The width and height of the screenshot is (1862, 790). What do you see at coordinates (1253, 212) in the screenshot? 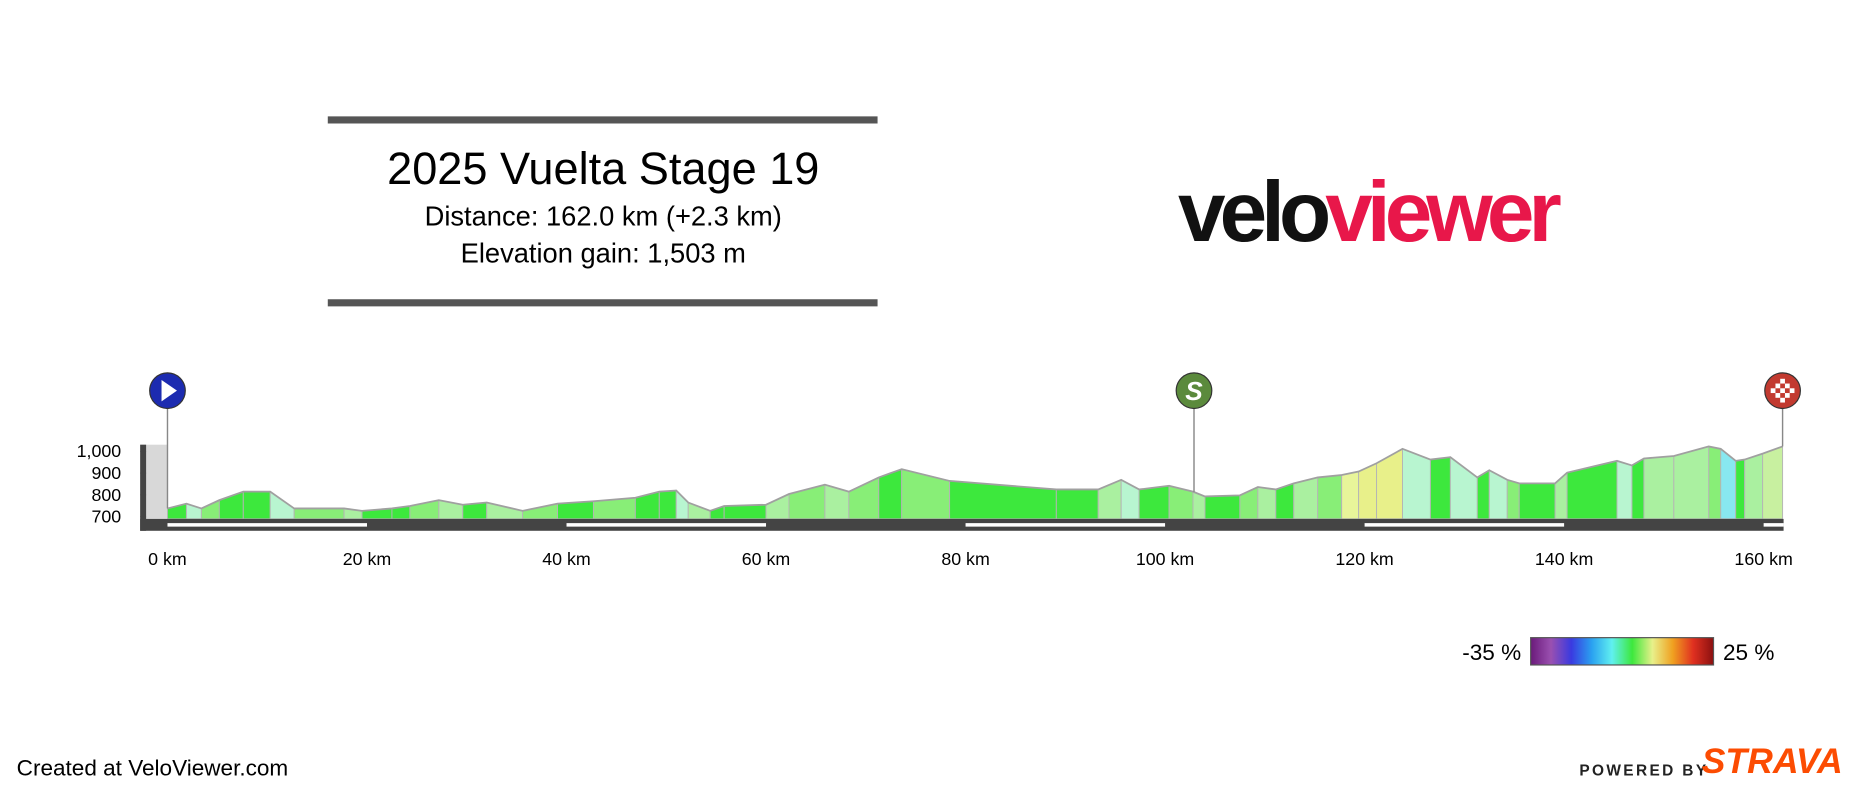
I see `logo-part: velo` at bounding box center [1253, 212].